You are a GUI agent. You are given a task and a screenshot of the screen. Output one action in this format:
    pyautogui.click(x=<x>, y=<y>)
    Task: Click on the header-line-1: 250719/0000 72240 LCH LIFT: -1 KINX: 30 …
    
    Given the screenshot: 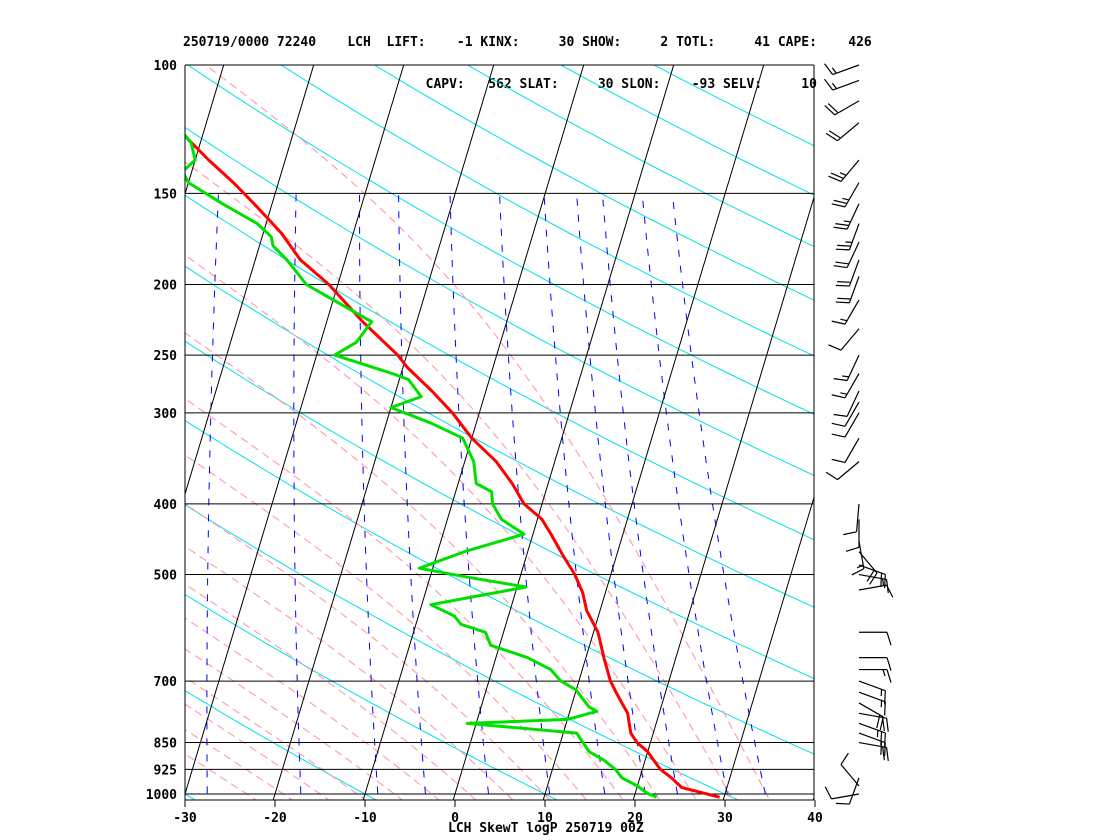 What is the action you would take?
    pyautogui.click(x=527, y=42)
    